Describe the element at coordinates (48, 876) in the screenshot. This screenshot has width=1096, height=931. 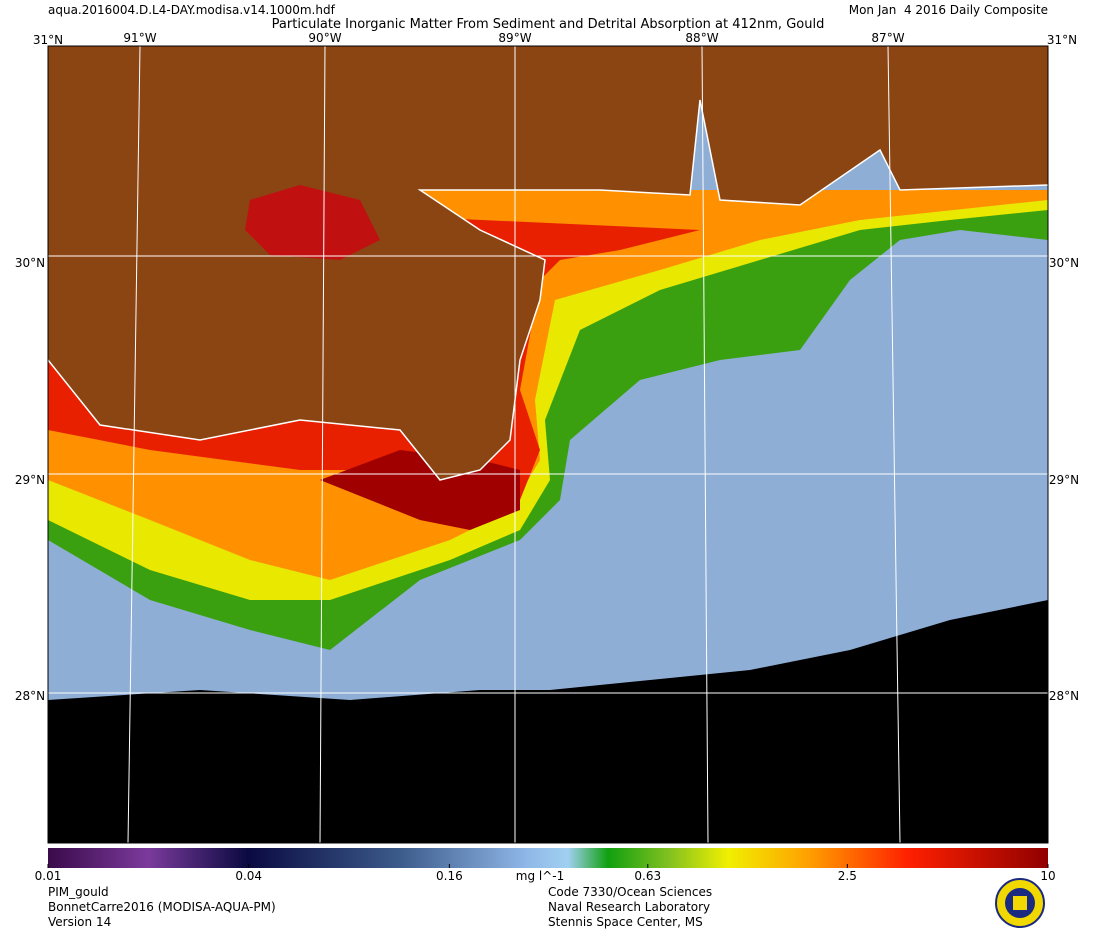
I see `colorbar-tick-label: 0.01` at that location.